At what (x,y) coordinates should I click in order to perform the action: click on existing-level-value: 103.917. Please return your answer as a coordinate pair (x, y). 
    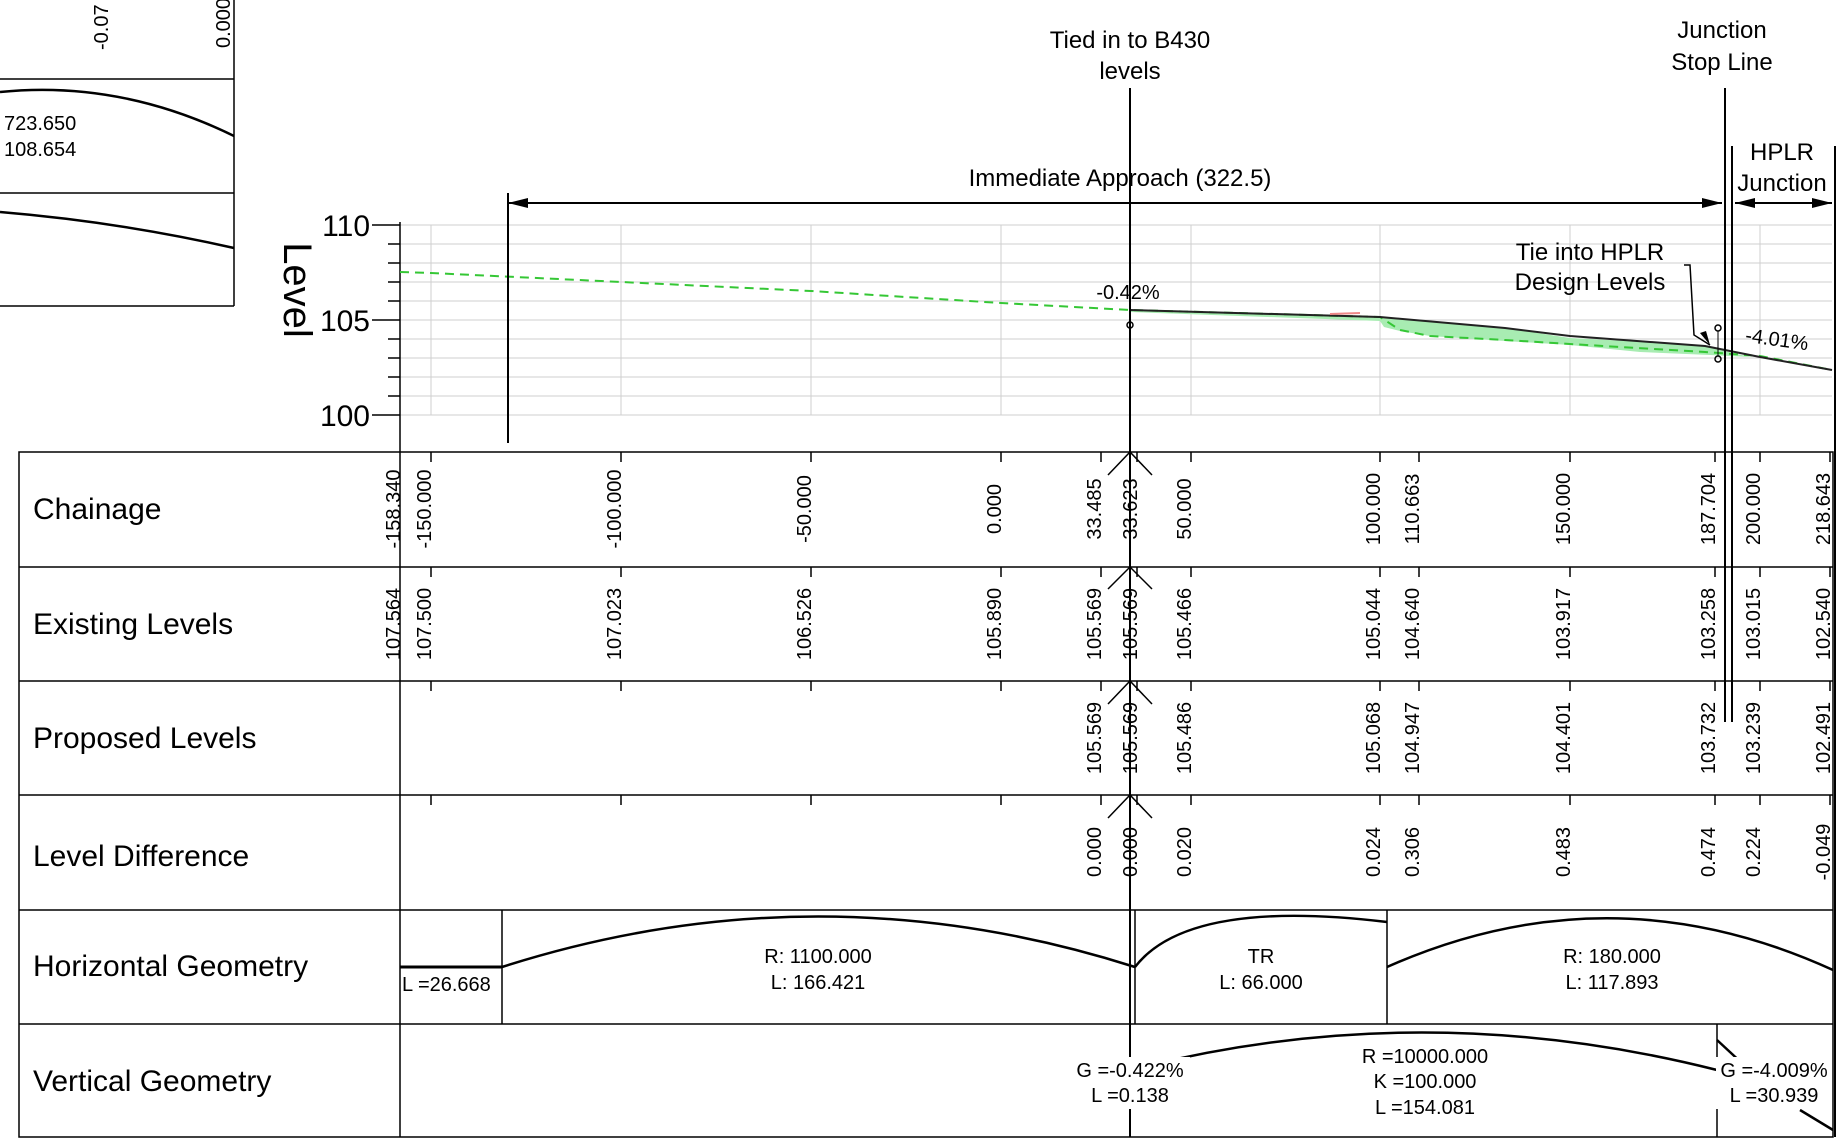
    Looking at the image, I should click on (1564, 624).